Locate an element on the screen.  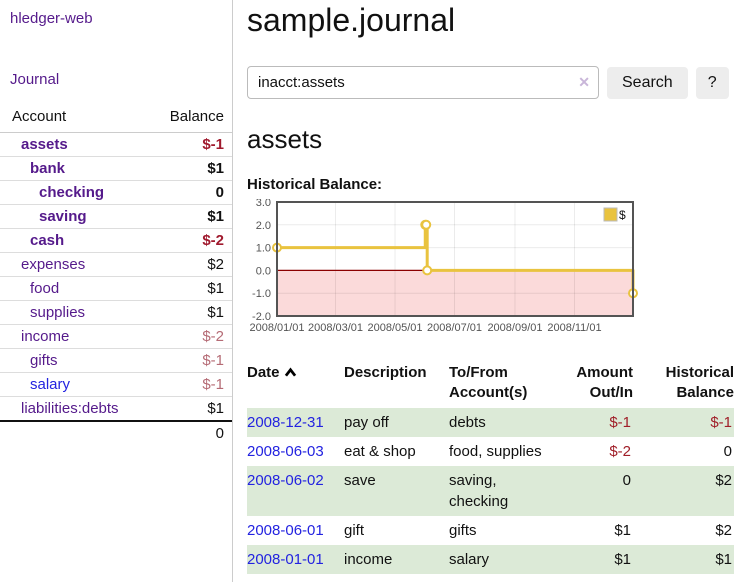
transaction-date-link: 2008-01-01 is located at coordinates (285, 559).